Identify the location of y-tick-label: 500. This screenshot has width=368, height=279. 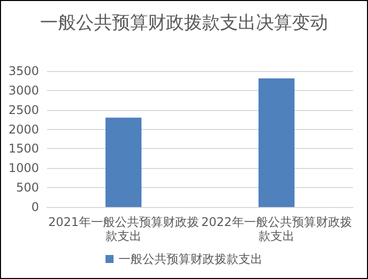
(27, 187).